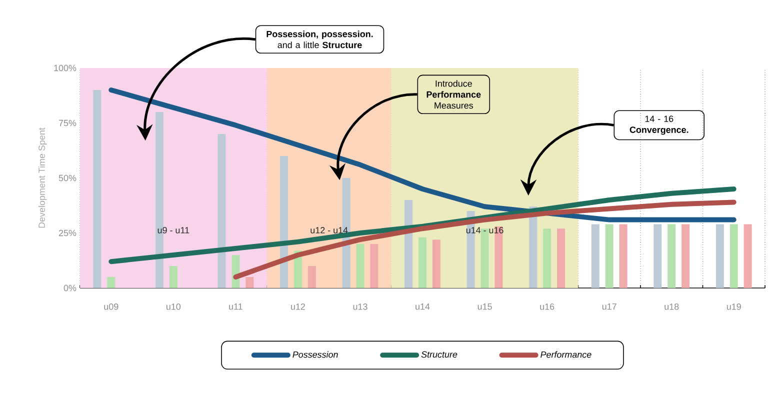 This screenshot has width=770, height=400. What do you see at coordinates (173, 306) in the screenshot?
I see `x-tick-label: u10` at bounding box center [173, 306].